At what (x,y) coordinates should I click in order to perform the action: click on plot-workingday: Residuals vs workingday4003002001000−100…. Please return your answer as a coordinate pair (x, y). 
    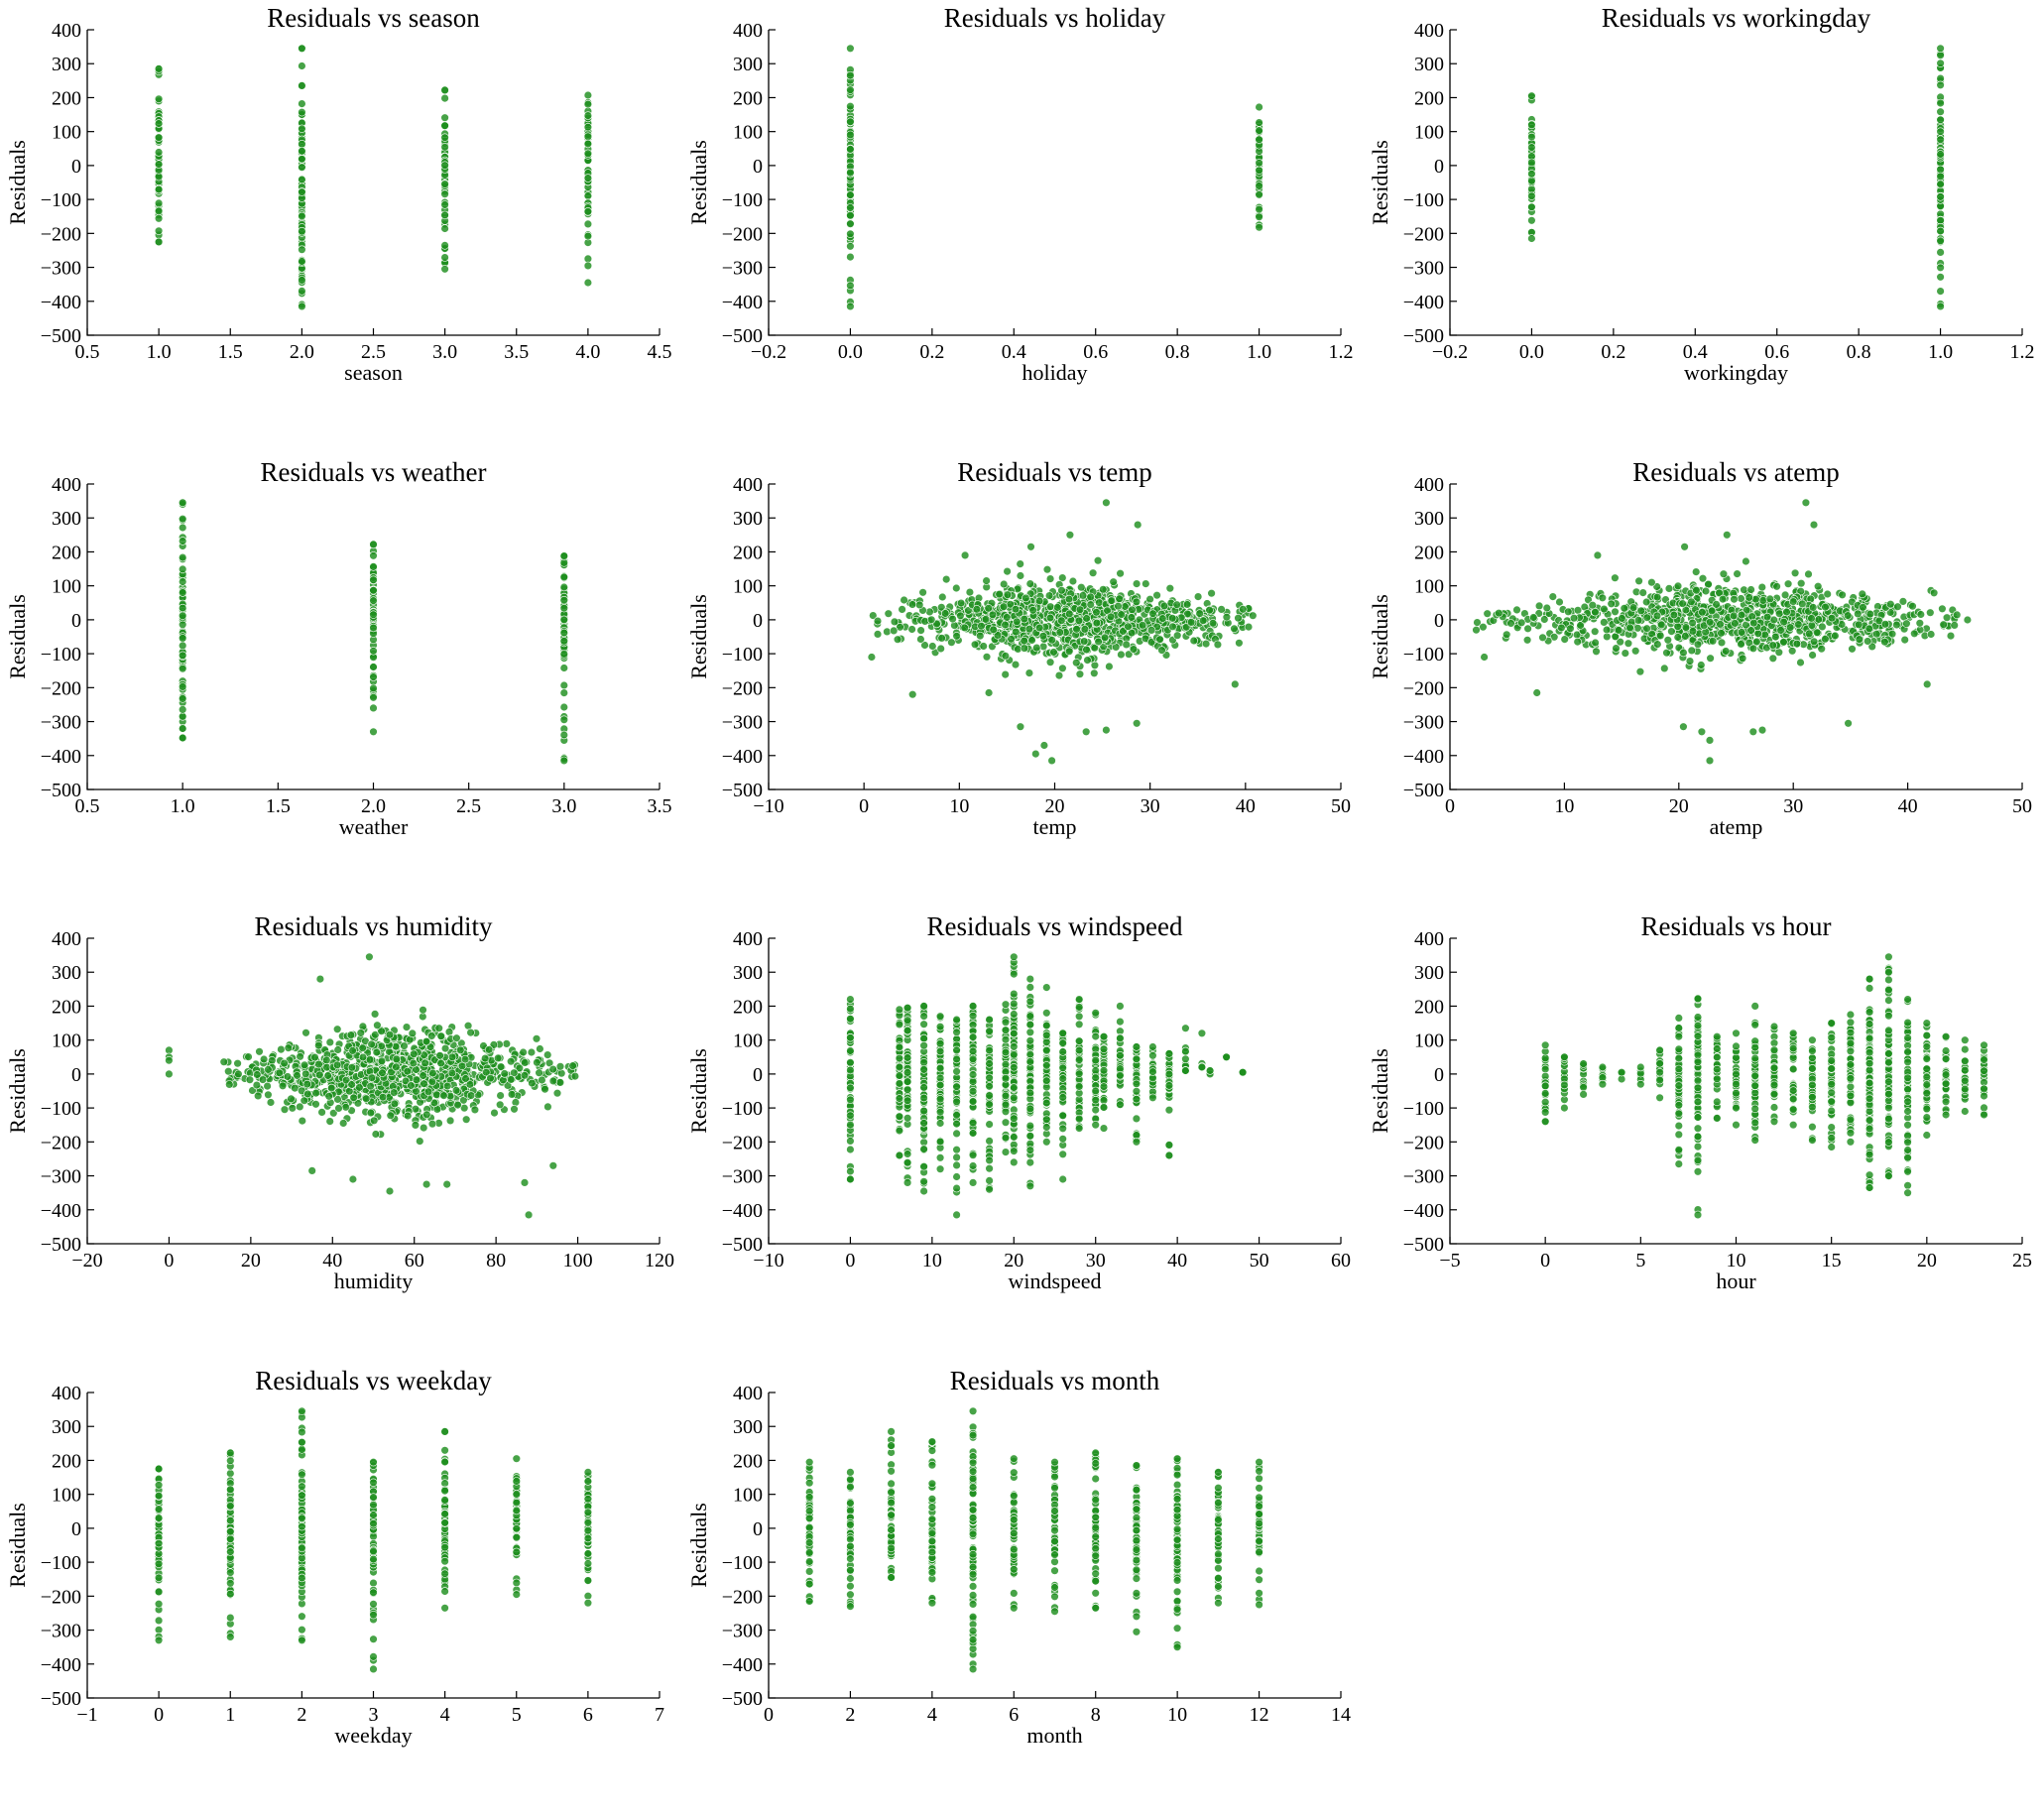
    Looking at the image, I should click on (1703, 227).